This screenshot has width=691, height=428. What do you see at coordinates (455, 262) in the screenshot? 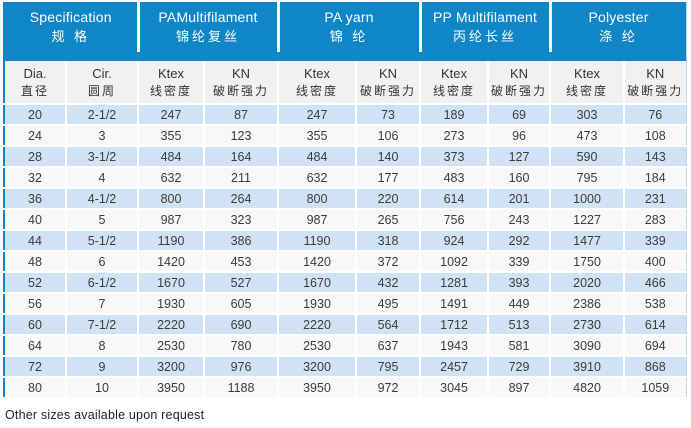
I see `table-cell: 1092` at bounding box center [455, 262].